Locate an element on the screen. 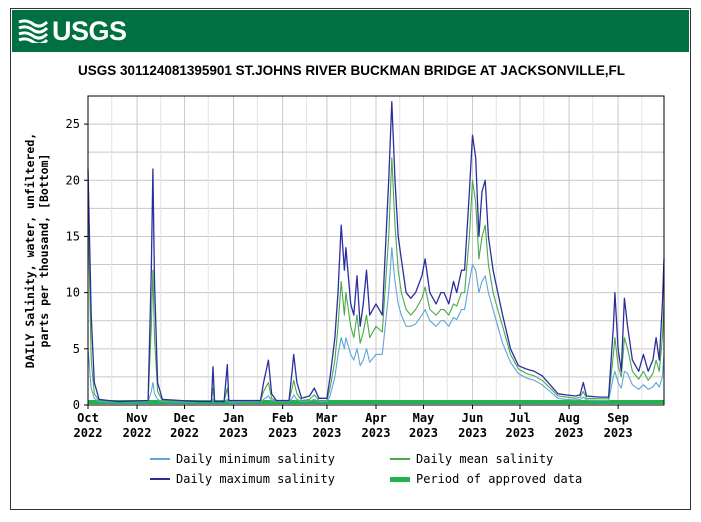 Image resolution: width=701 pixels, height=522 pixels. legend-label-mean: Daily mean salinity is located at coordinates (485, 459).